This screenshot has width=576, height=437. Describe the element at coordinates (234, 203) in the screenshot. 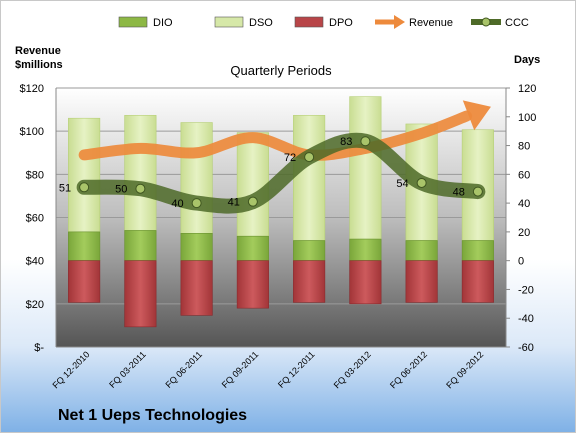

I see `ccc-data-label: 41` at that location.